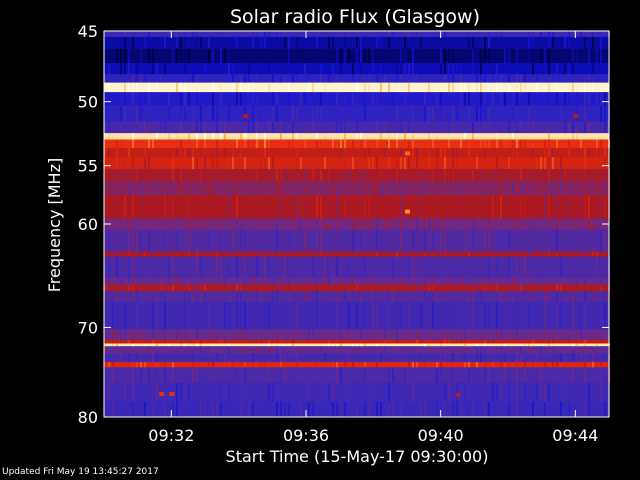 The height and width of the screenshot is (480, 640). Describe the element at coordinates (441, 435) in the screenshot. I see `x-tick-label-2: 09:40` at that location.